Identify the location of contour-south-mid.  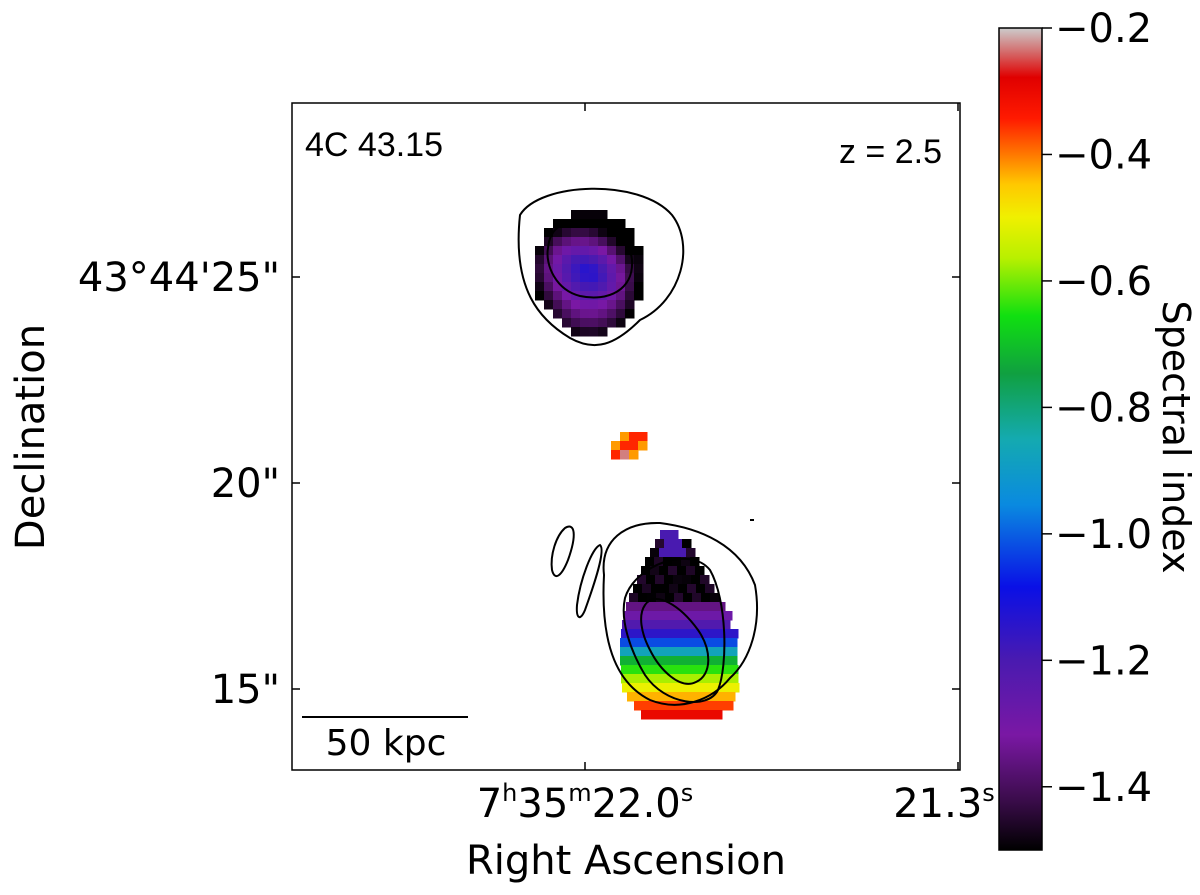
(674, 630).